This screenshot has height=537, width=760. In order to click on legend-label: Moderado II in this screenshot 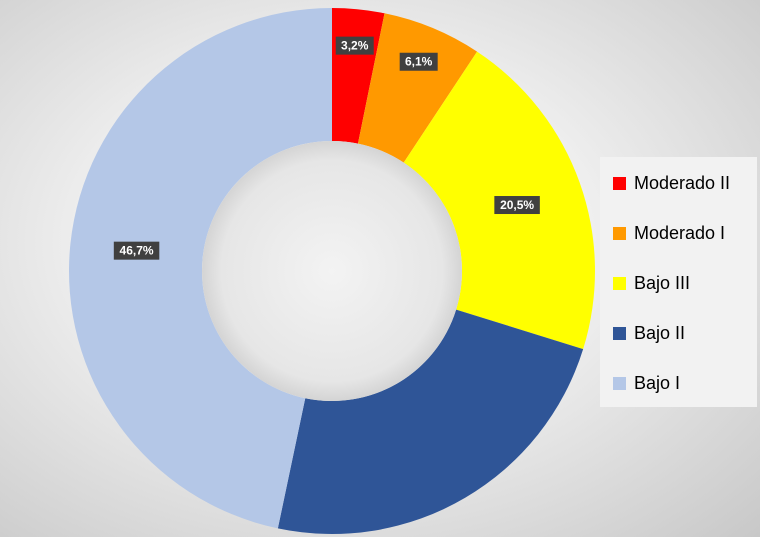, I will do `click(682, 183)`.